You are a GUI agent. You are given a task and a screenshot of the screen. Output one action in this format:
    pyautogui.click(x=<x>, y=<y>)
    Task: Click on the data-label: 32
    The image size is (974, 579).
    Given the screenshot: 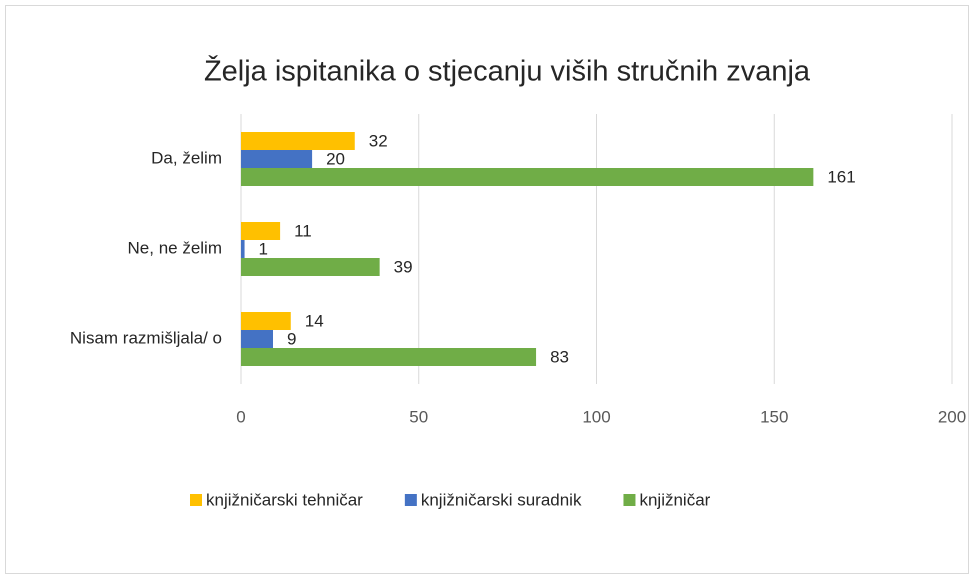 What is the action you would take?
    pyautogui.click(x=378, y=140)
    